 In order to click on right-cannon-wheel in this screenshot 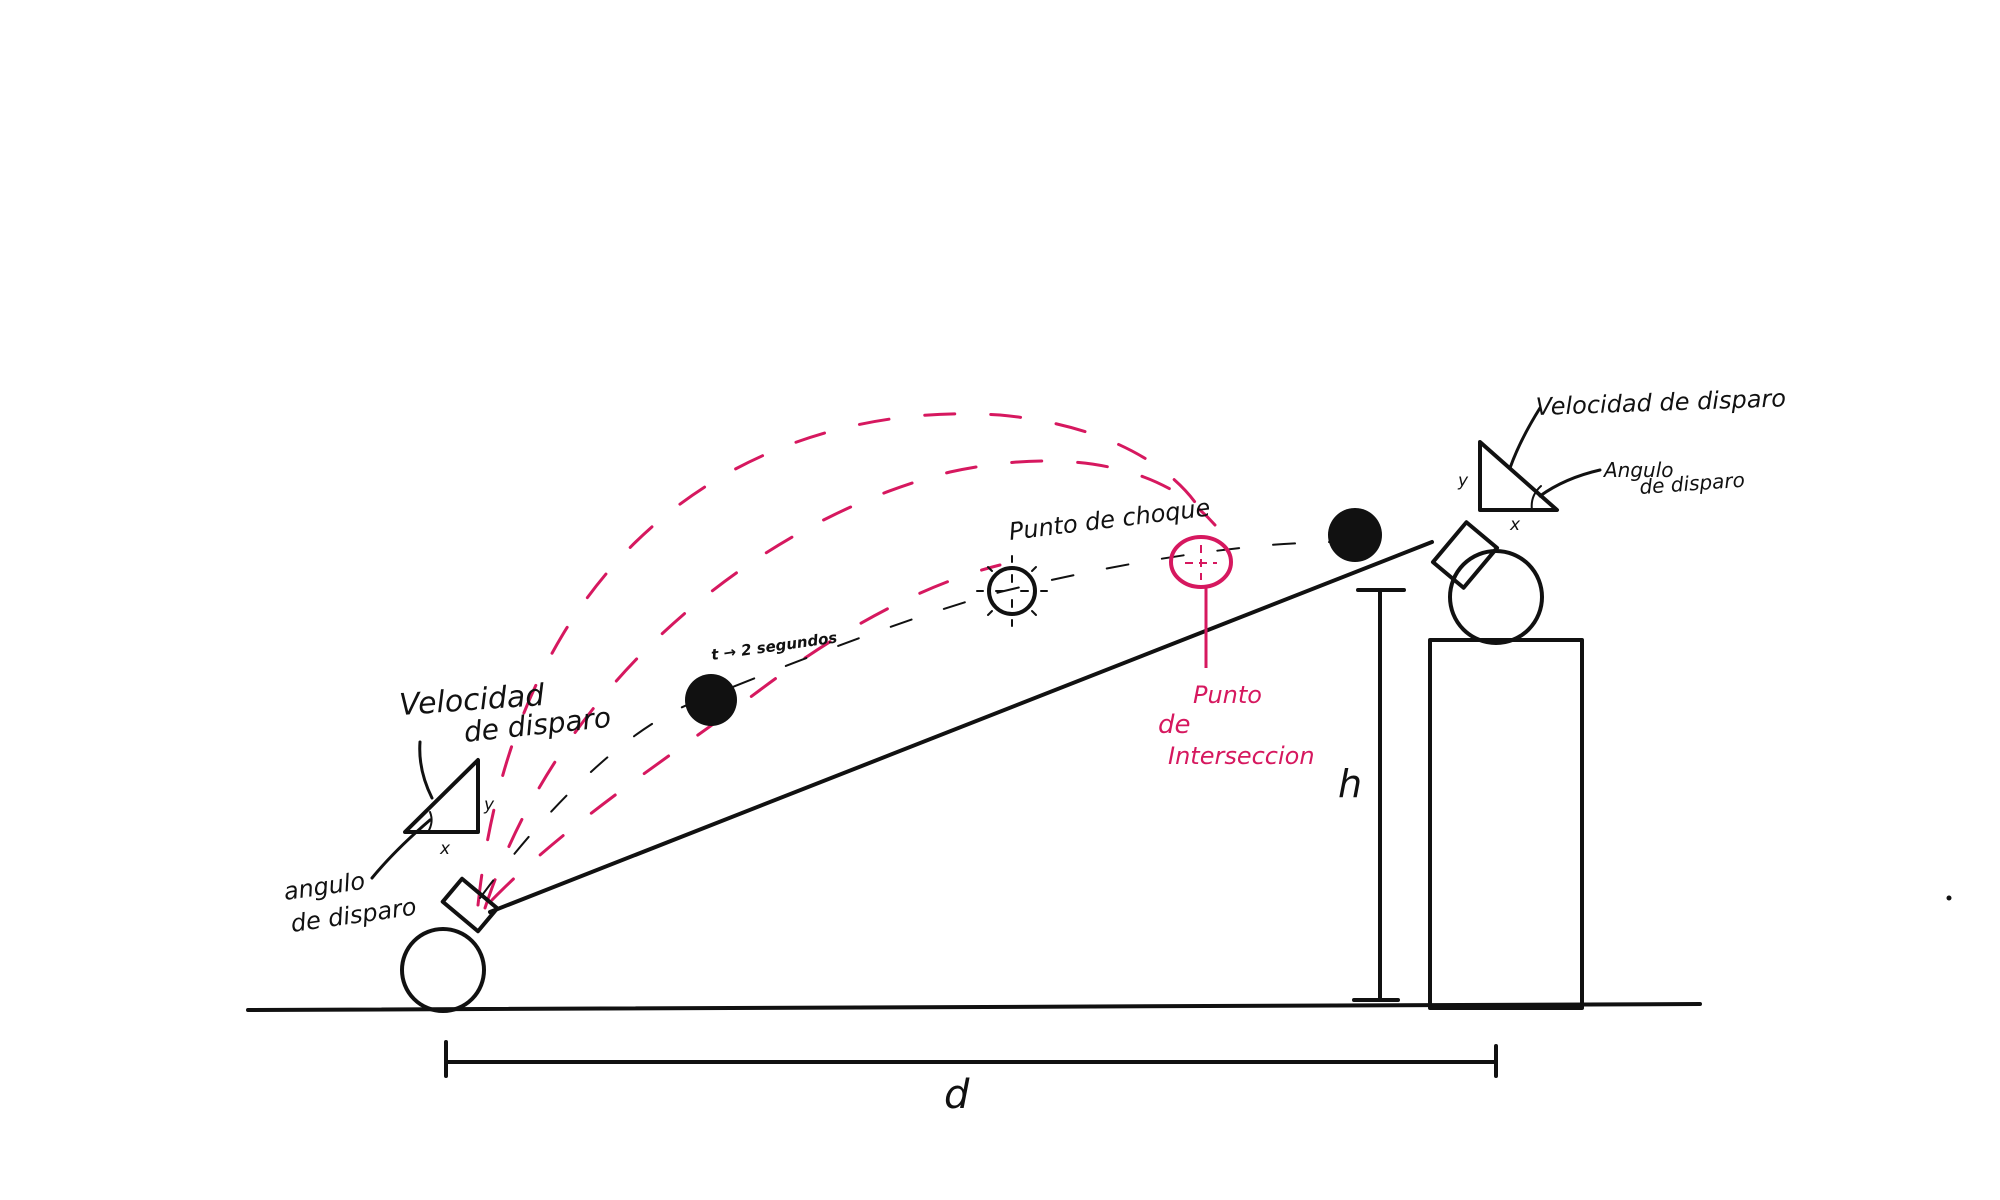, I will do `click(1496, 597)`.